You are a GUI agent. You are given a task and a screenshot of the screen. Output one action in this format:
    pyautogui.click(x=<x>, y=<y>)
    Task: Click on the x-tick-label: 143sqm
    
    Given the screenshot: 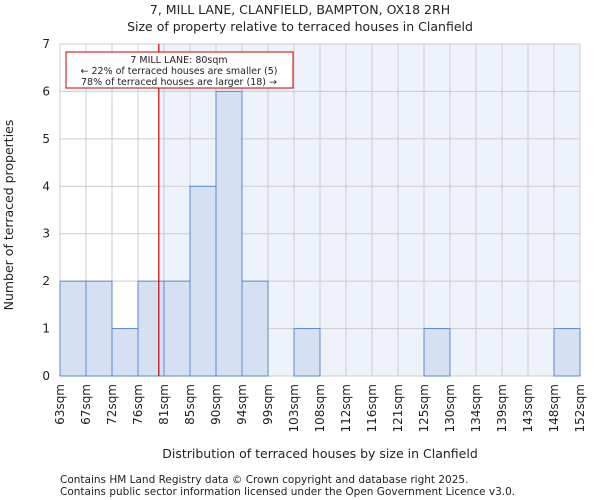 What is the action you would take?
    pyautogui.click(x=528, y=408)
    